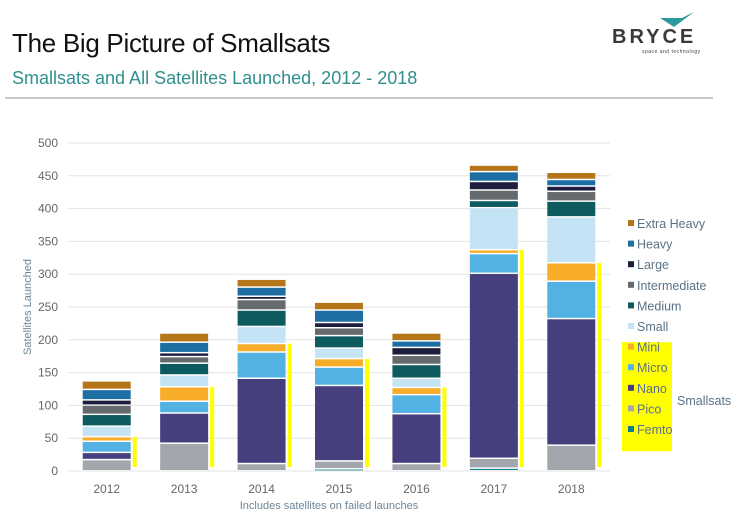 The image size is (750, 529). I want to click on legend-swatch-large, so click(631, 264).